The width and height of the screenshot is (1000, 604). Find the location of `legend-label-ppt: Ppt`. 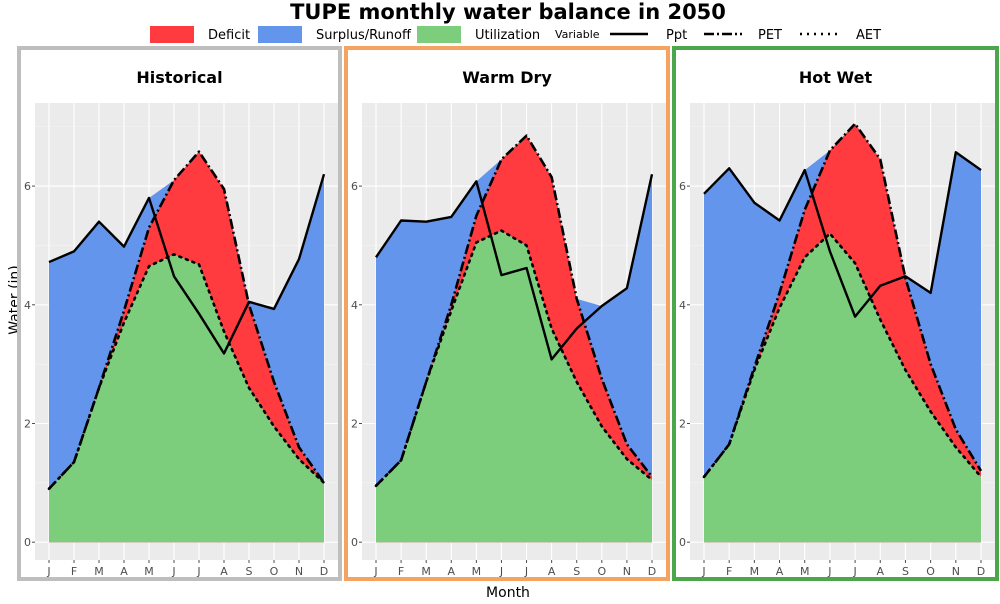

legend-label-ppt: Ppt is located at coordinates (676, 35).